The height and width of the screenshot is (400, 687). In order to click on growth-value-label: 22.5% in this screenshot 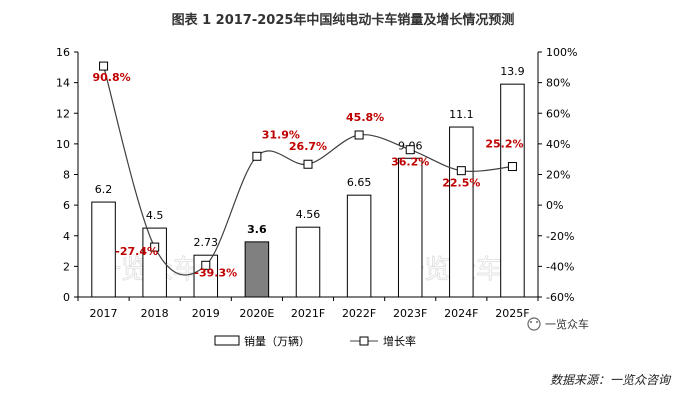, I will do `click(461, 183)`.